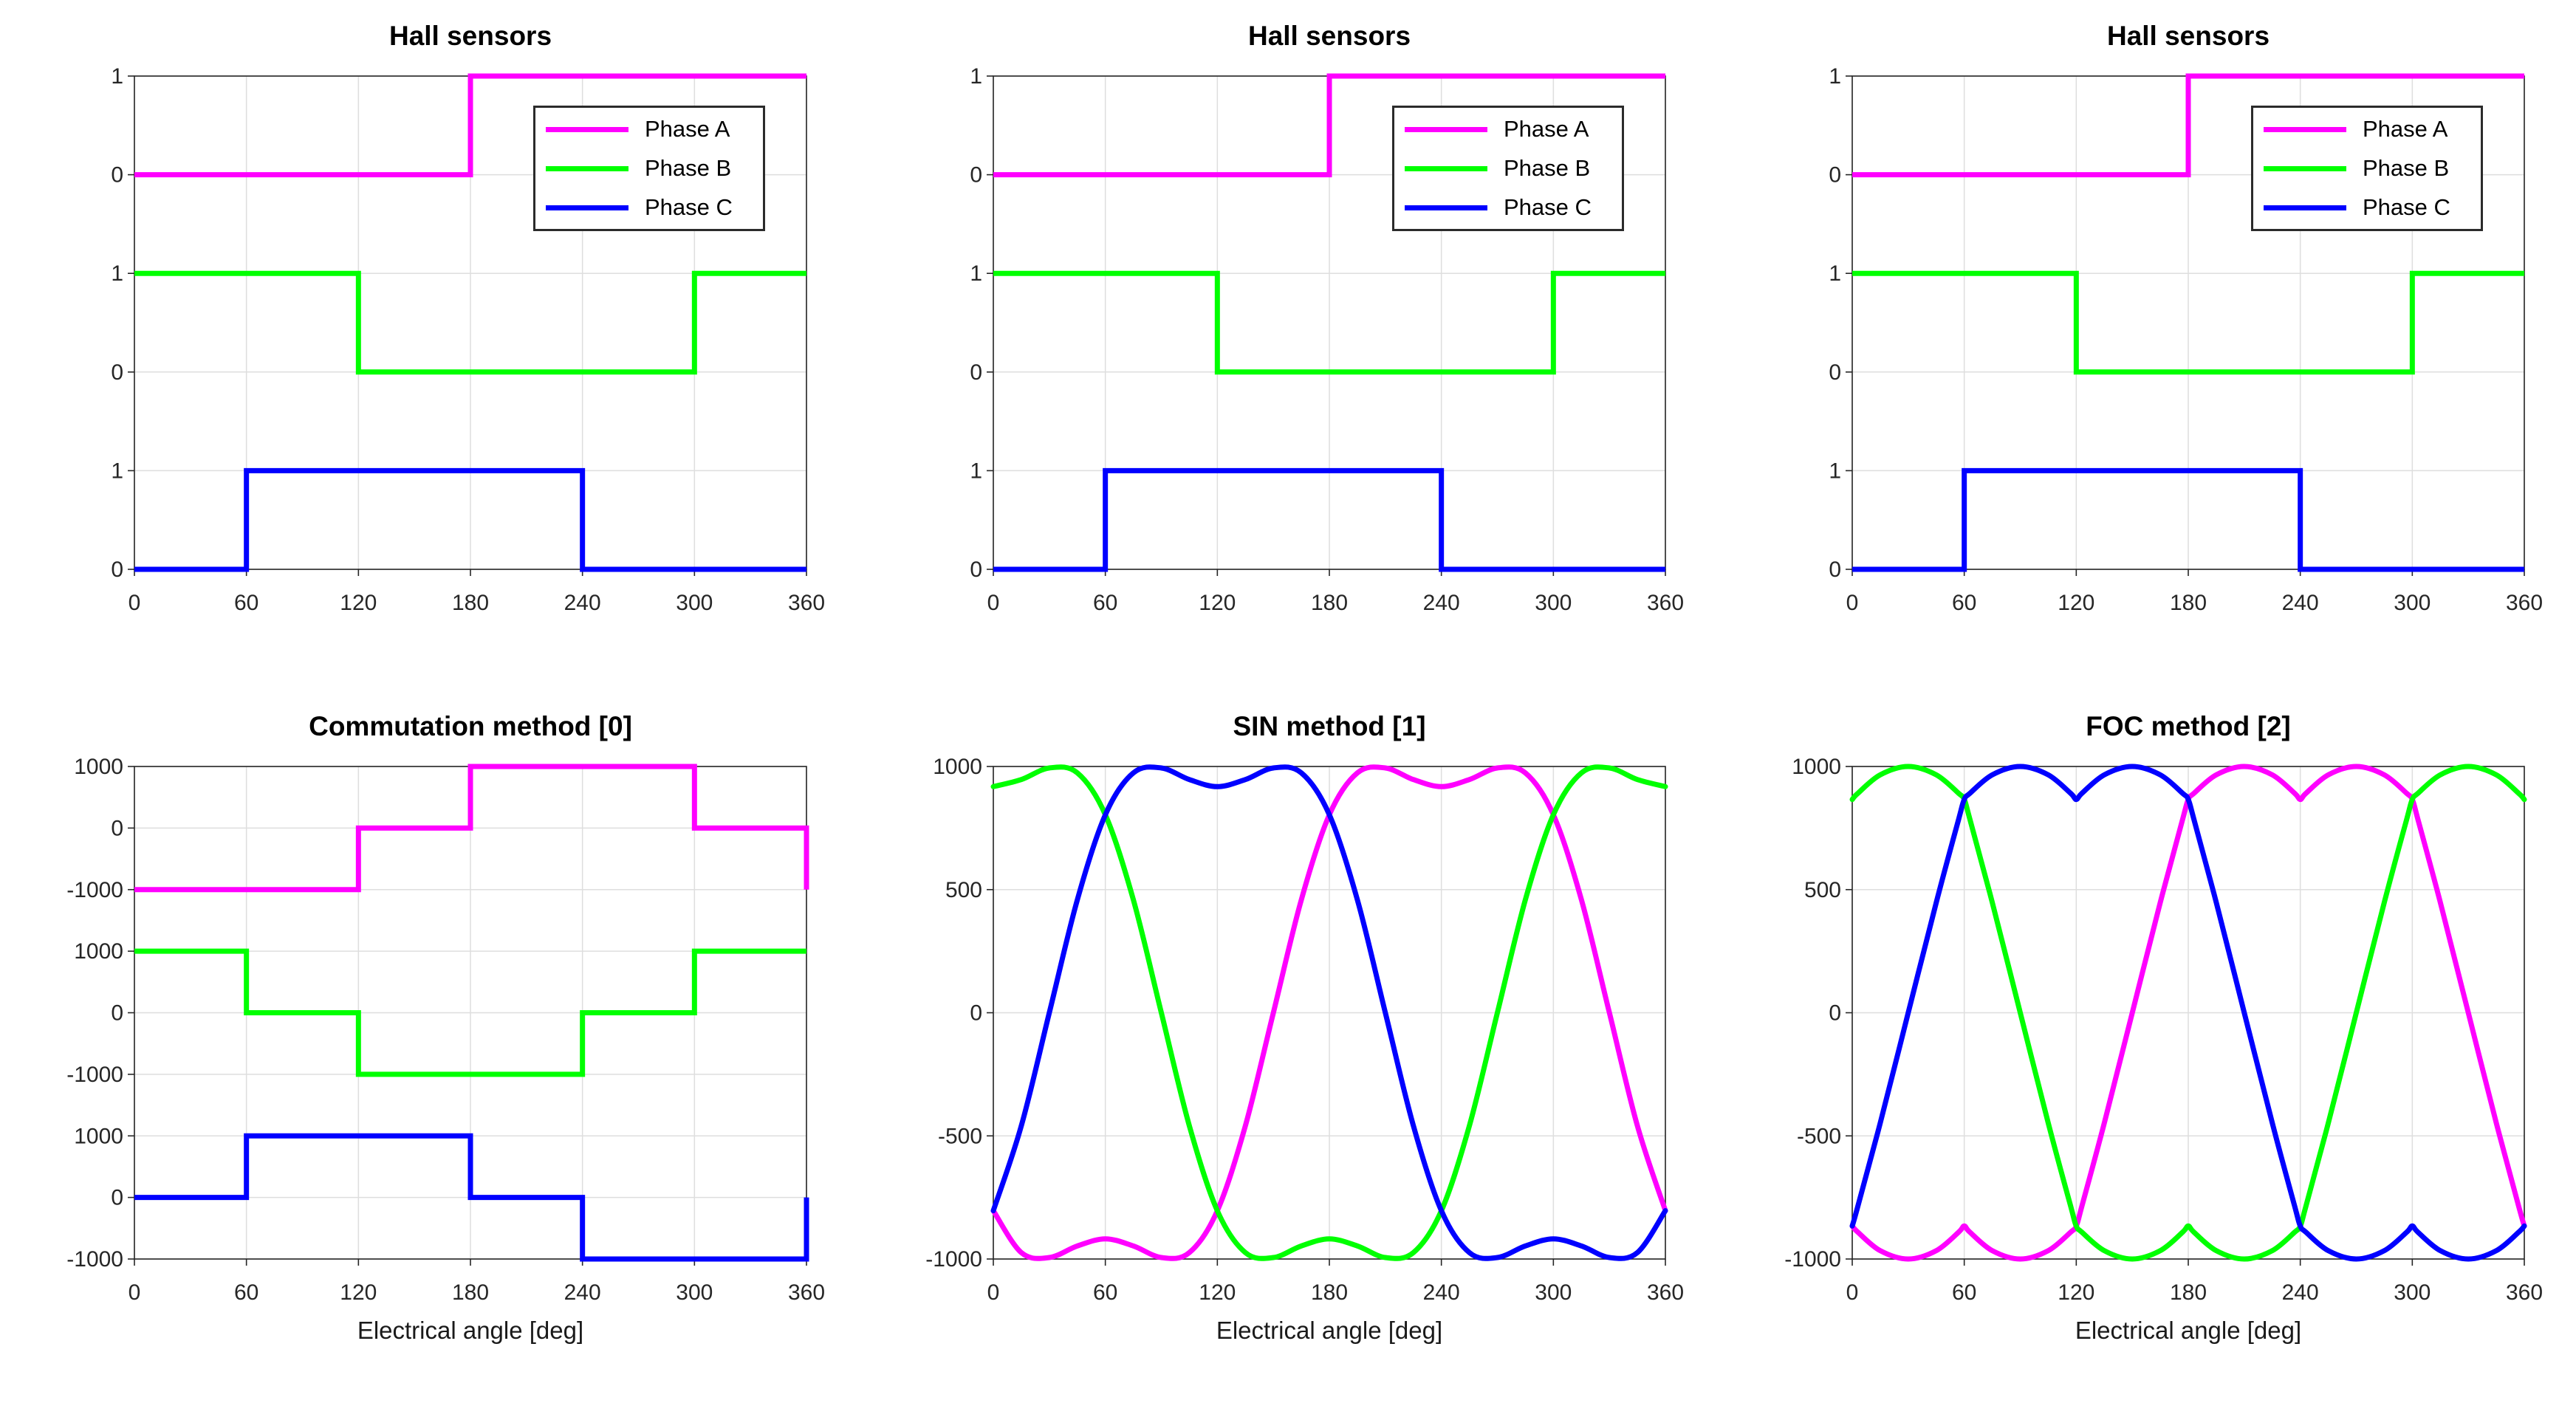  I want to click on axes-hall-sensors-2: 0 60 120 180 240 300 360 0 1 0 1 0 1, so click(1327, 340).